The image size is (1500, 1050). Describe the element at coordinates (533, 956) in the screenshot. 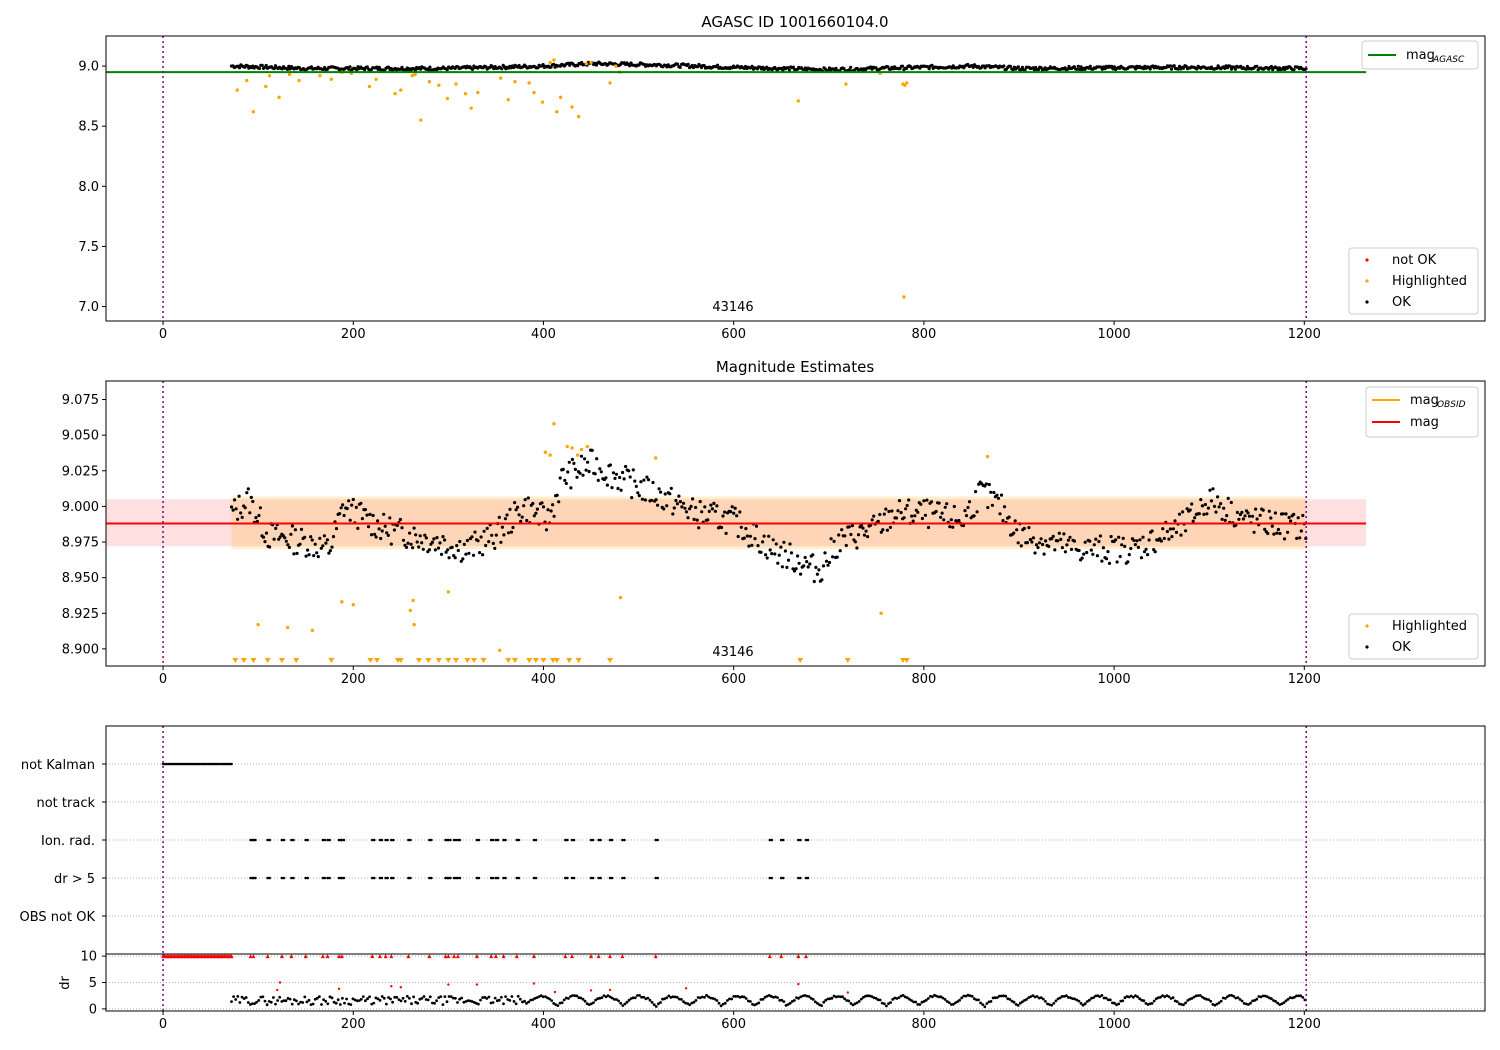

I see `dr-not-ok-marker` at that location.